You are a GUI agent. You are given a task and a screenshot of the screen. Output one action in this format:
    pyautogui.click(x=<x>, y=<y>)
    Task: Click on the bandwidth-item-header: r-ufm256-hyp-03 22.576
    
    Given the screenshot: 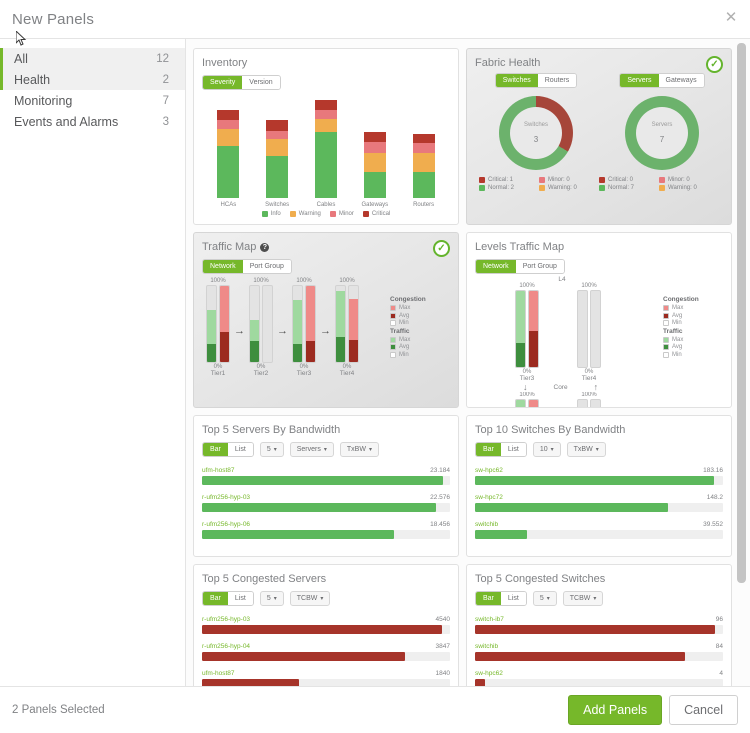 What is the action you would take?
    pyautogui.click(x=326, y=497)
    